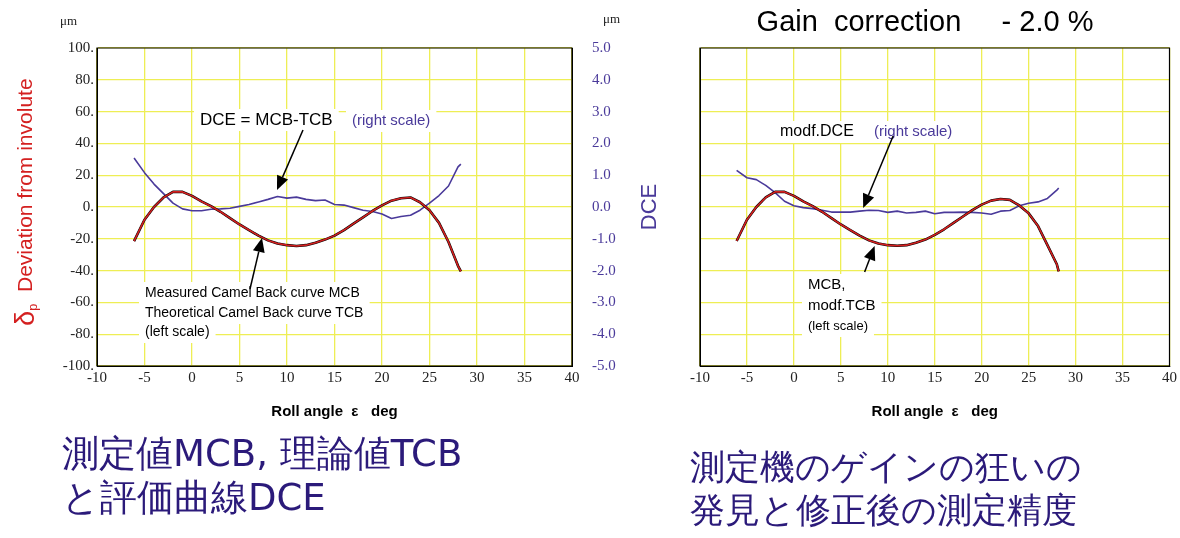  I want to click on y-tick-label: 0., so click(88, 205).